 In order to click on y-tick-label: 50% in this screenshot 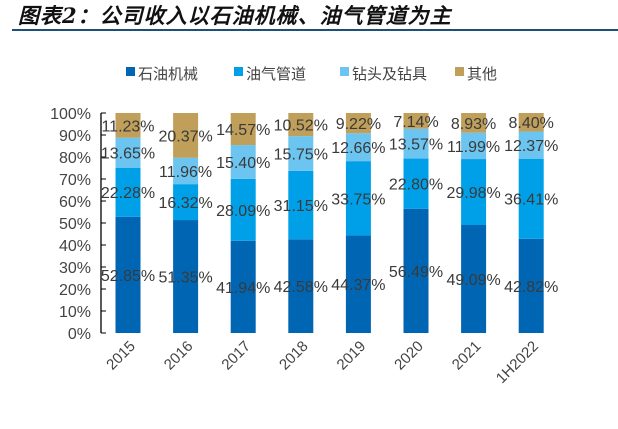, I will do `click(75, 224)`.